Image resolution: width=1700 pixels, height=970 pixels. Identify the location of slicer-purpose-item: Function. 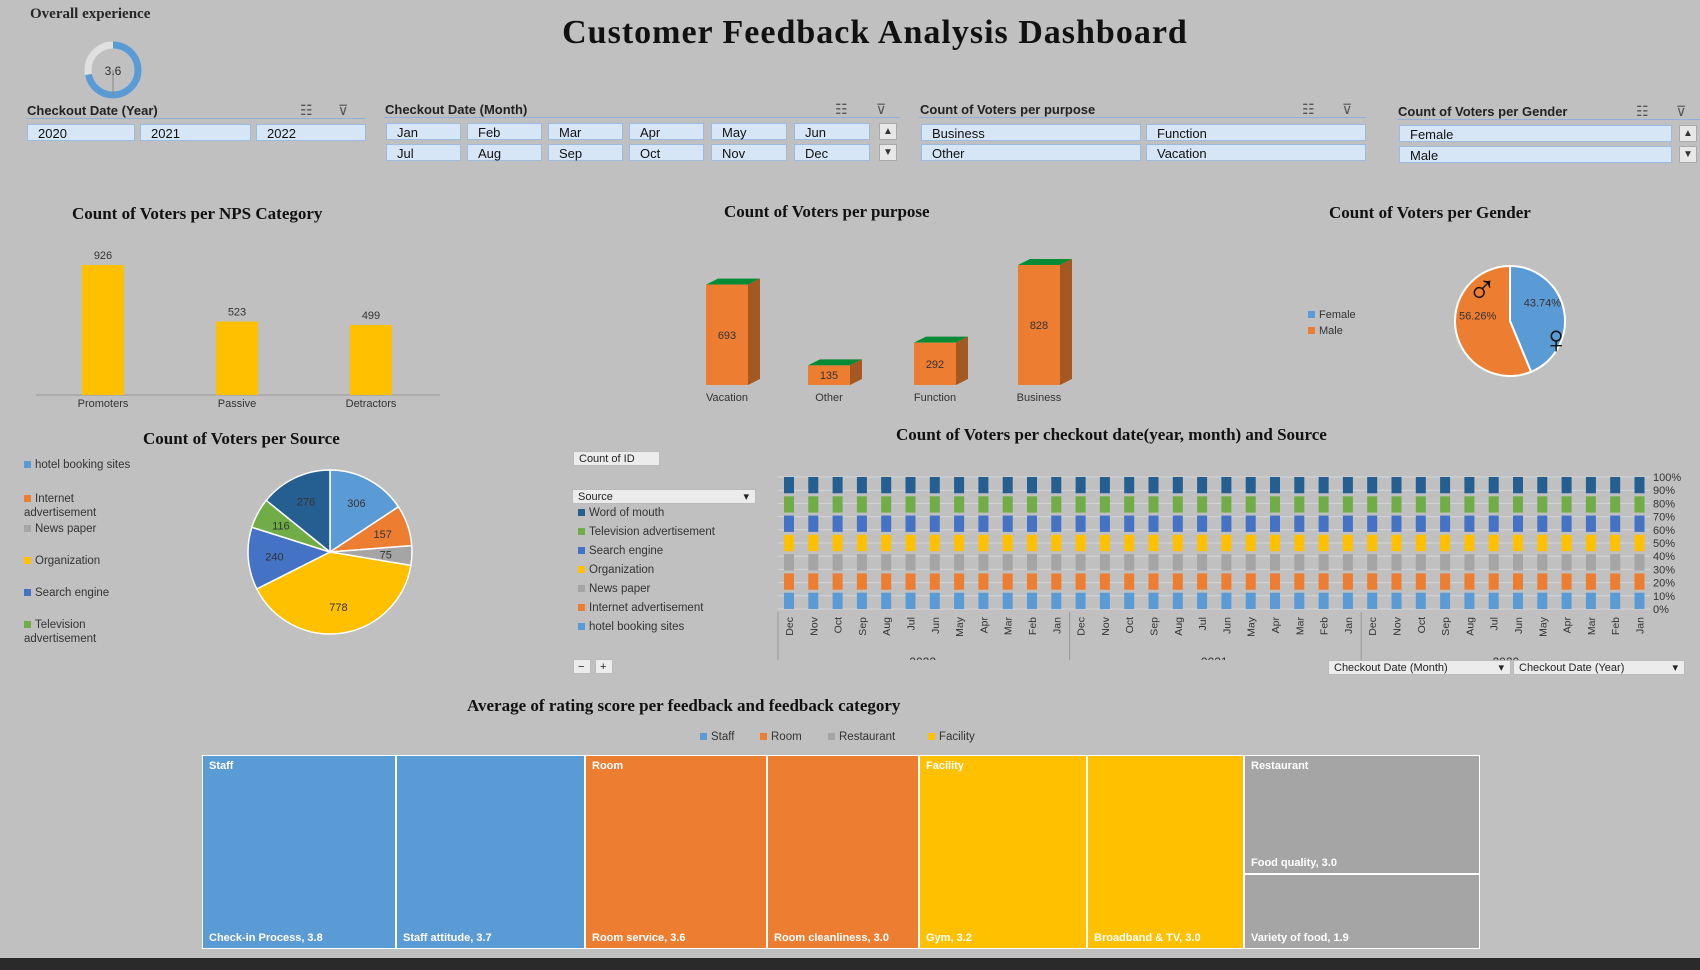
(1256, 132).